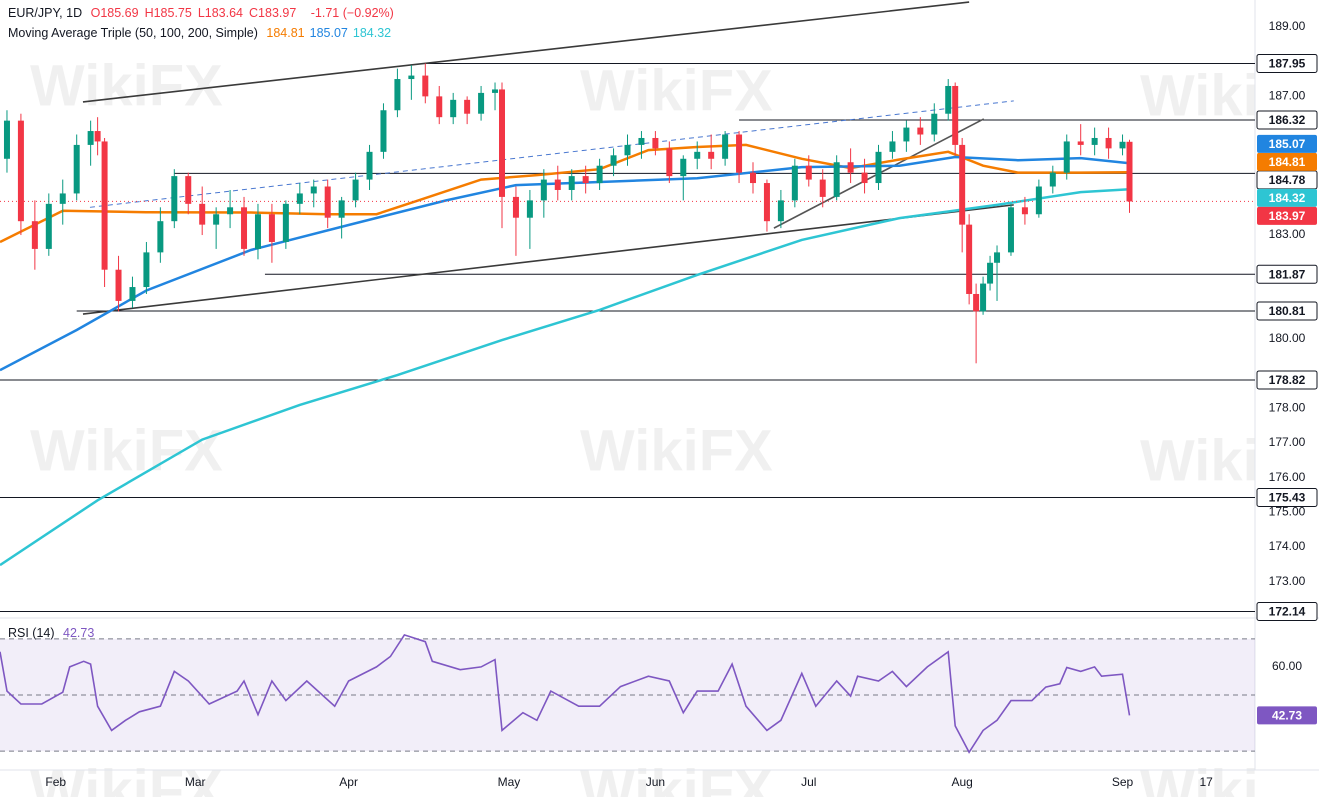 Image resolution: width=1319 pixels, height=797 pixels. Describe the element at coordinates (285, 33) in the screenshot. I see `ma-value: 184.81` at that location.